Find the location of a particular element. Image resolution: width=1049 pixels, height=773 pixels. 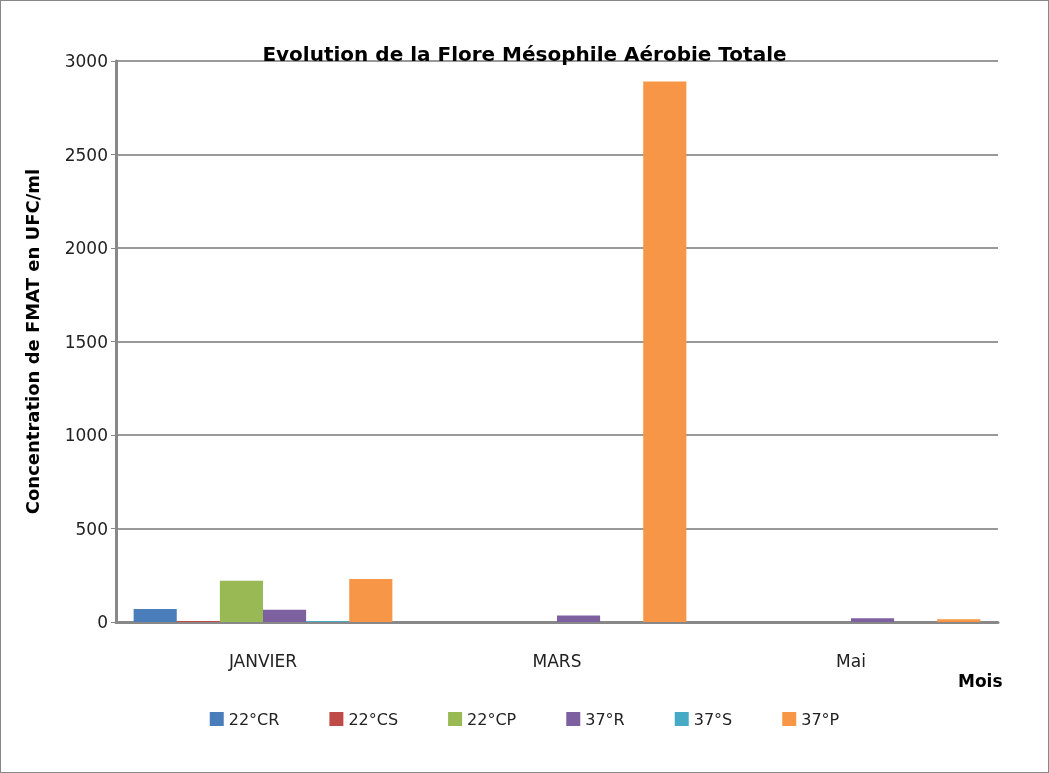

legend-label: 37°S is located at coordinates (713, 719).